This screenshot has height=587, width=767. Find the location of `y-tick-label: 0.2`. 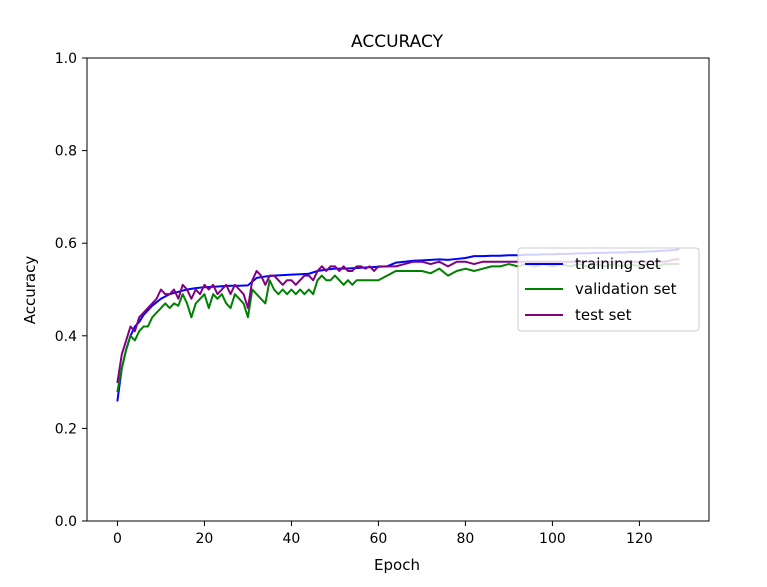

y-tick-label: 0.2 is located at coordinates (66, 429).